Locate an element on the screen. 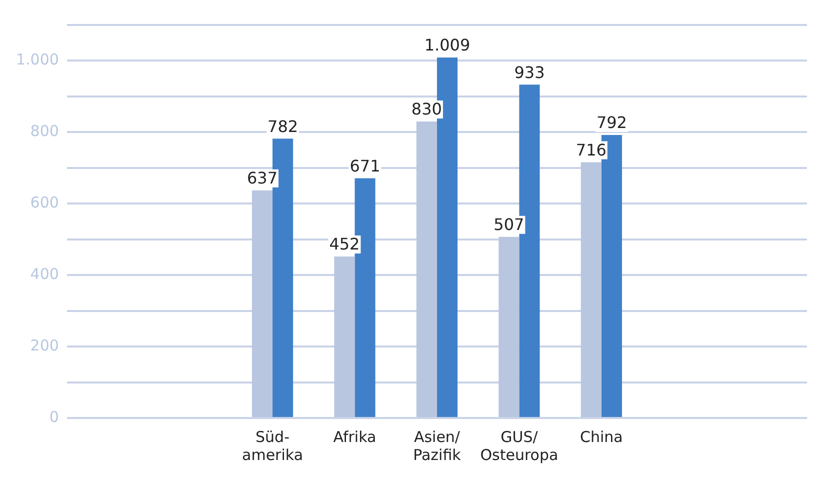  data-label: 637 is located at coordinates (262, 178).